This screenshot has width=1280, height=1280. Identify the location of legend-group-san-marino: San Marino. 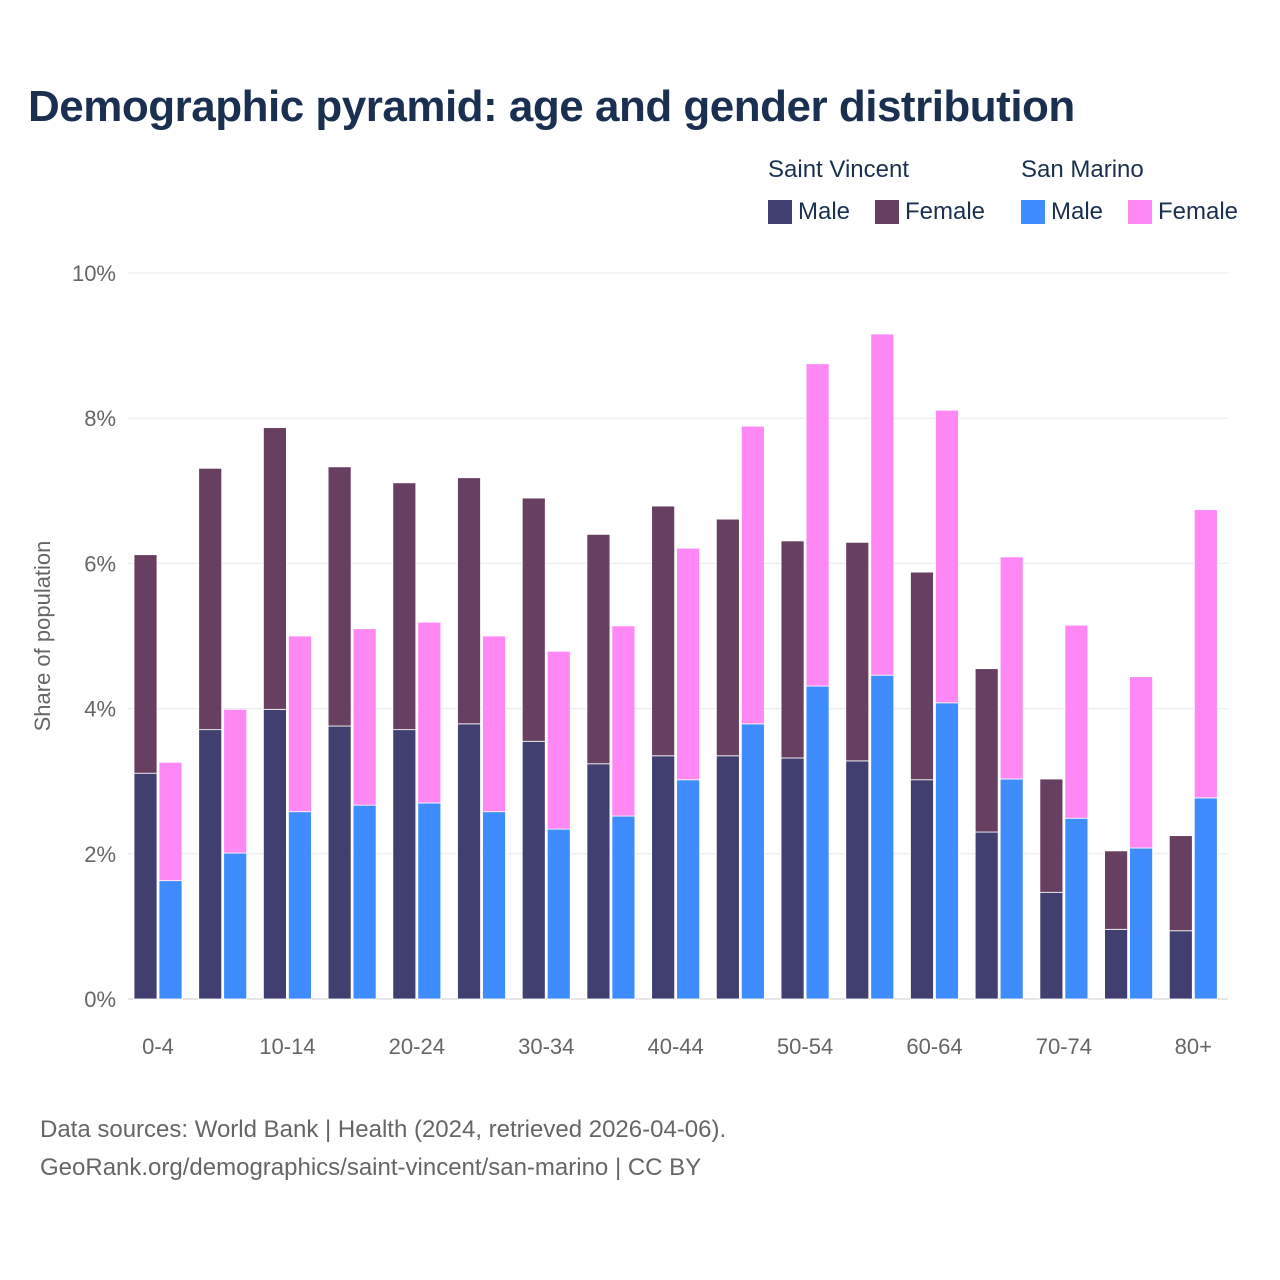
(1082, 169).